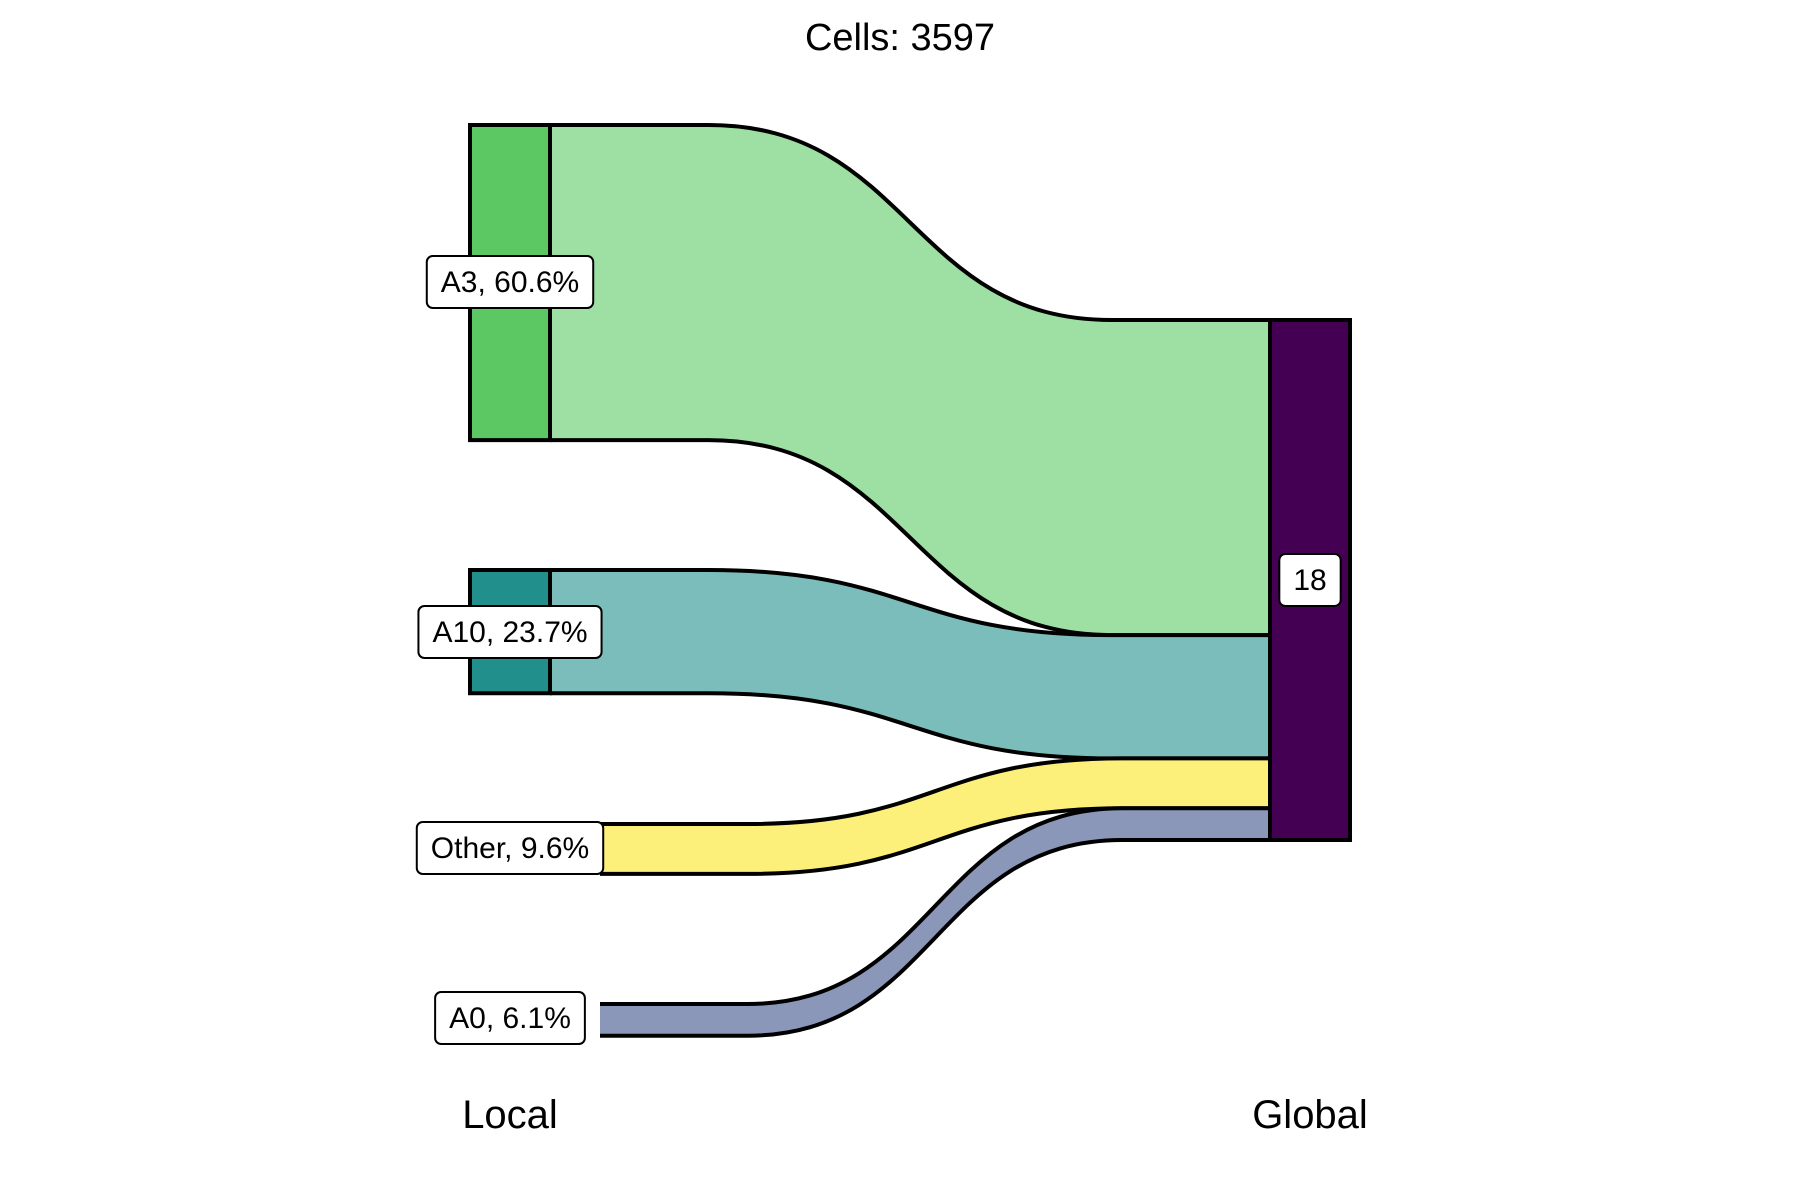  I want to click on label-target-18-text: 18, so click(1309, 580).